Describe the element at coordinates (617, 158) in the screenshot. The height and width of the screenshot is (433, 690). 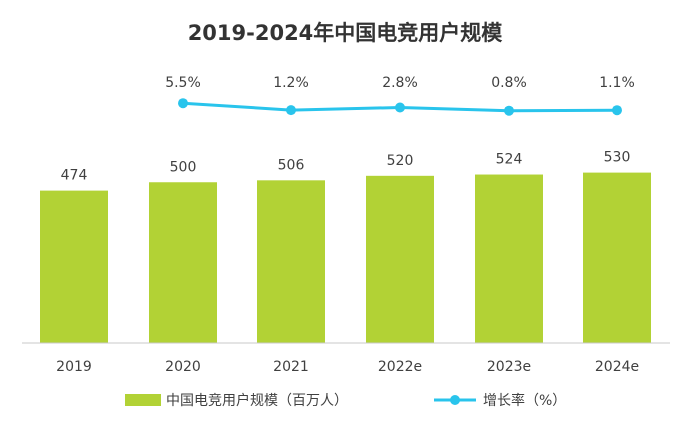
I see `bar-value-label: 530` at that location.